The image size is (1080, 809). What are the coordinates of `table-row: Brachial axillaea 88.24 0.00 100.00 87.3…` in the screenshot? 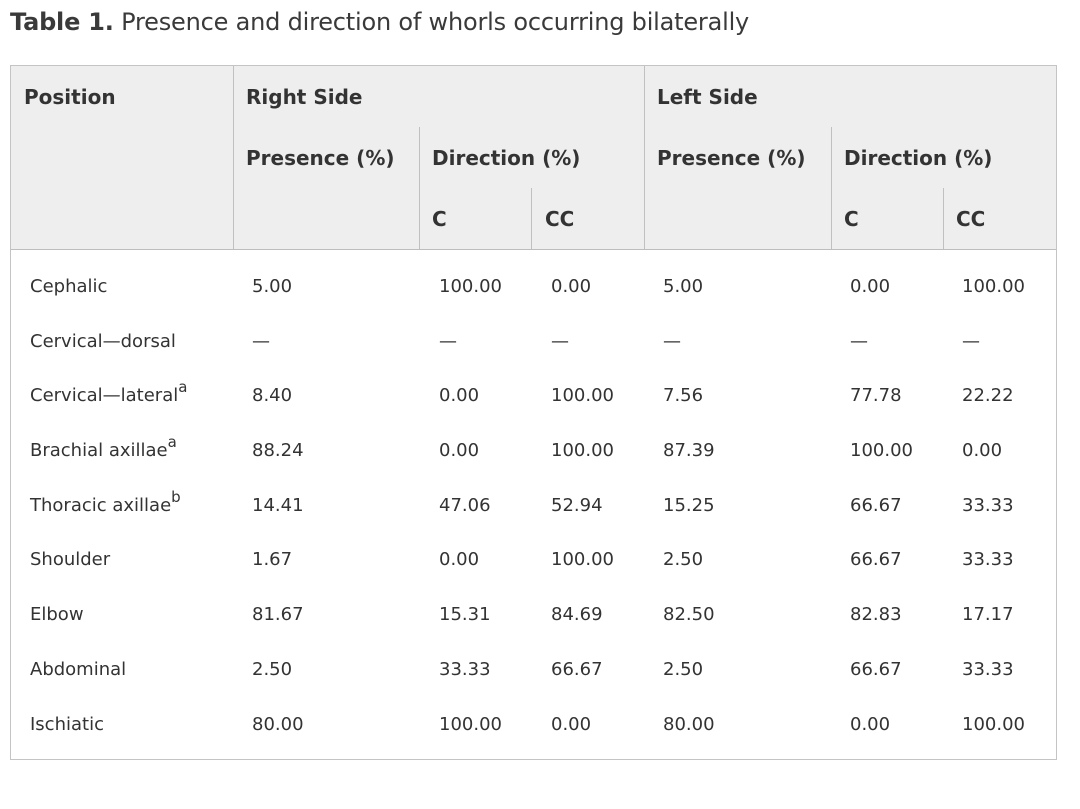 It's located at (533, 450).